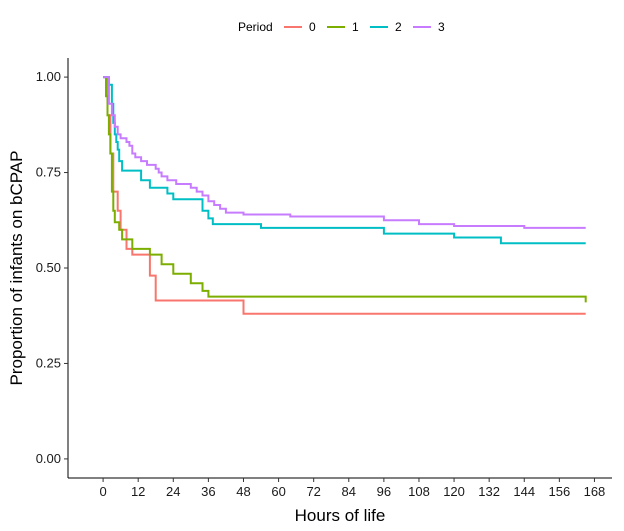  I want to click on legend: Period 0 1 2 3, so click(341, 27).